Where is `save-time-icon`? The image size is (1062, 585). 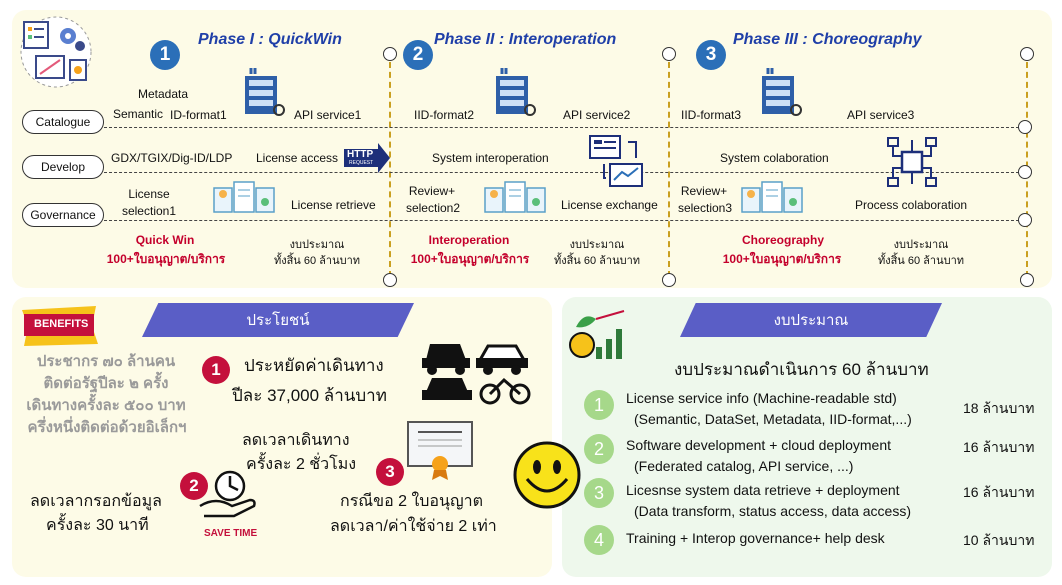 save-time-icon is located at coordinates (228, 495).